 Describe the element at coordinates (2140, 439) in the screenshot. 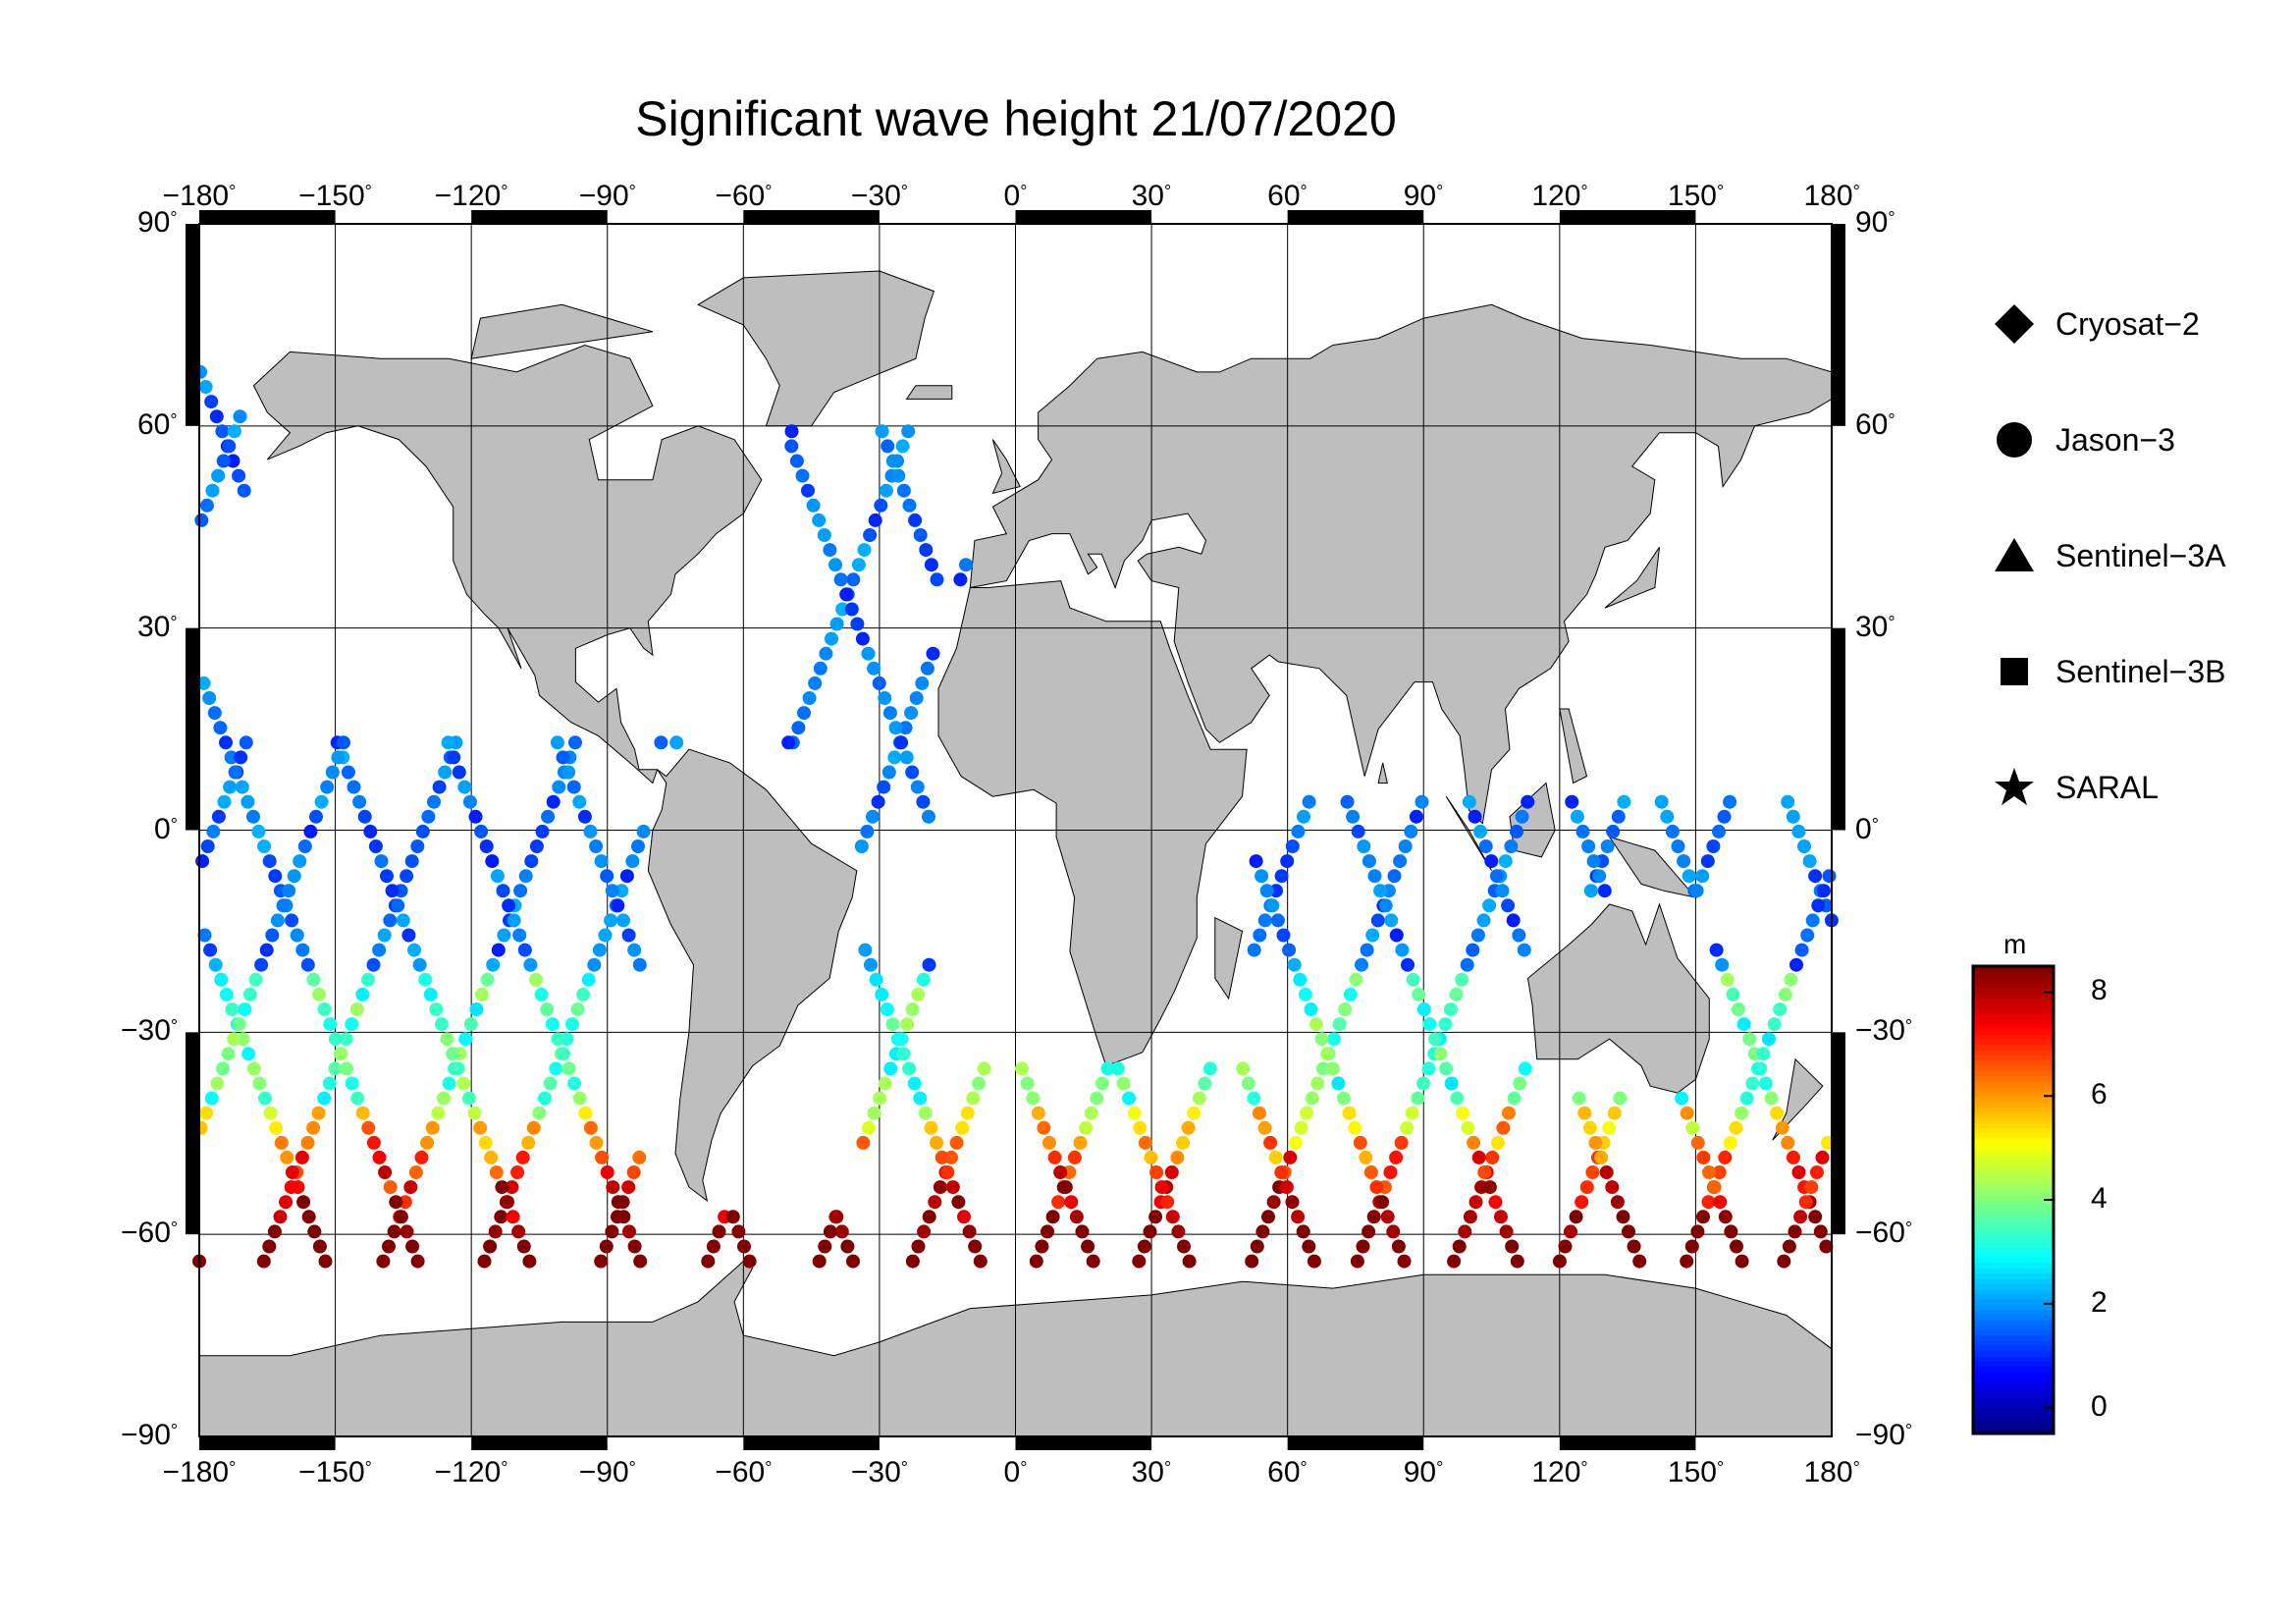

I see `legend-item-jason: Jason−3` at that location.